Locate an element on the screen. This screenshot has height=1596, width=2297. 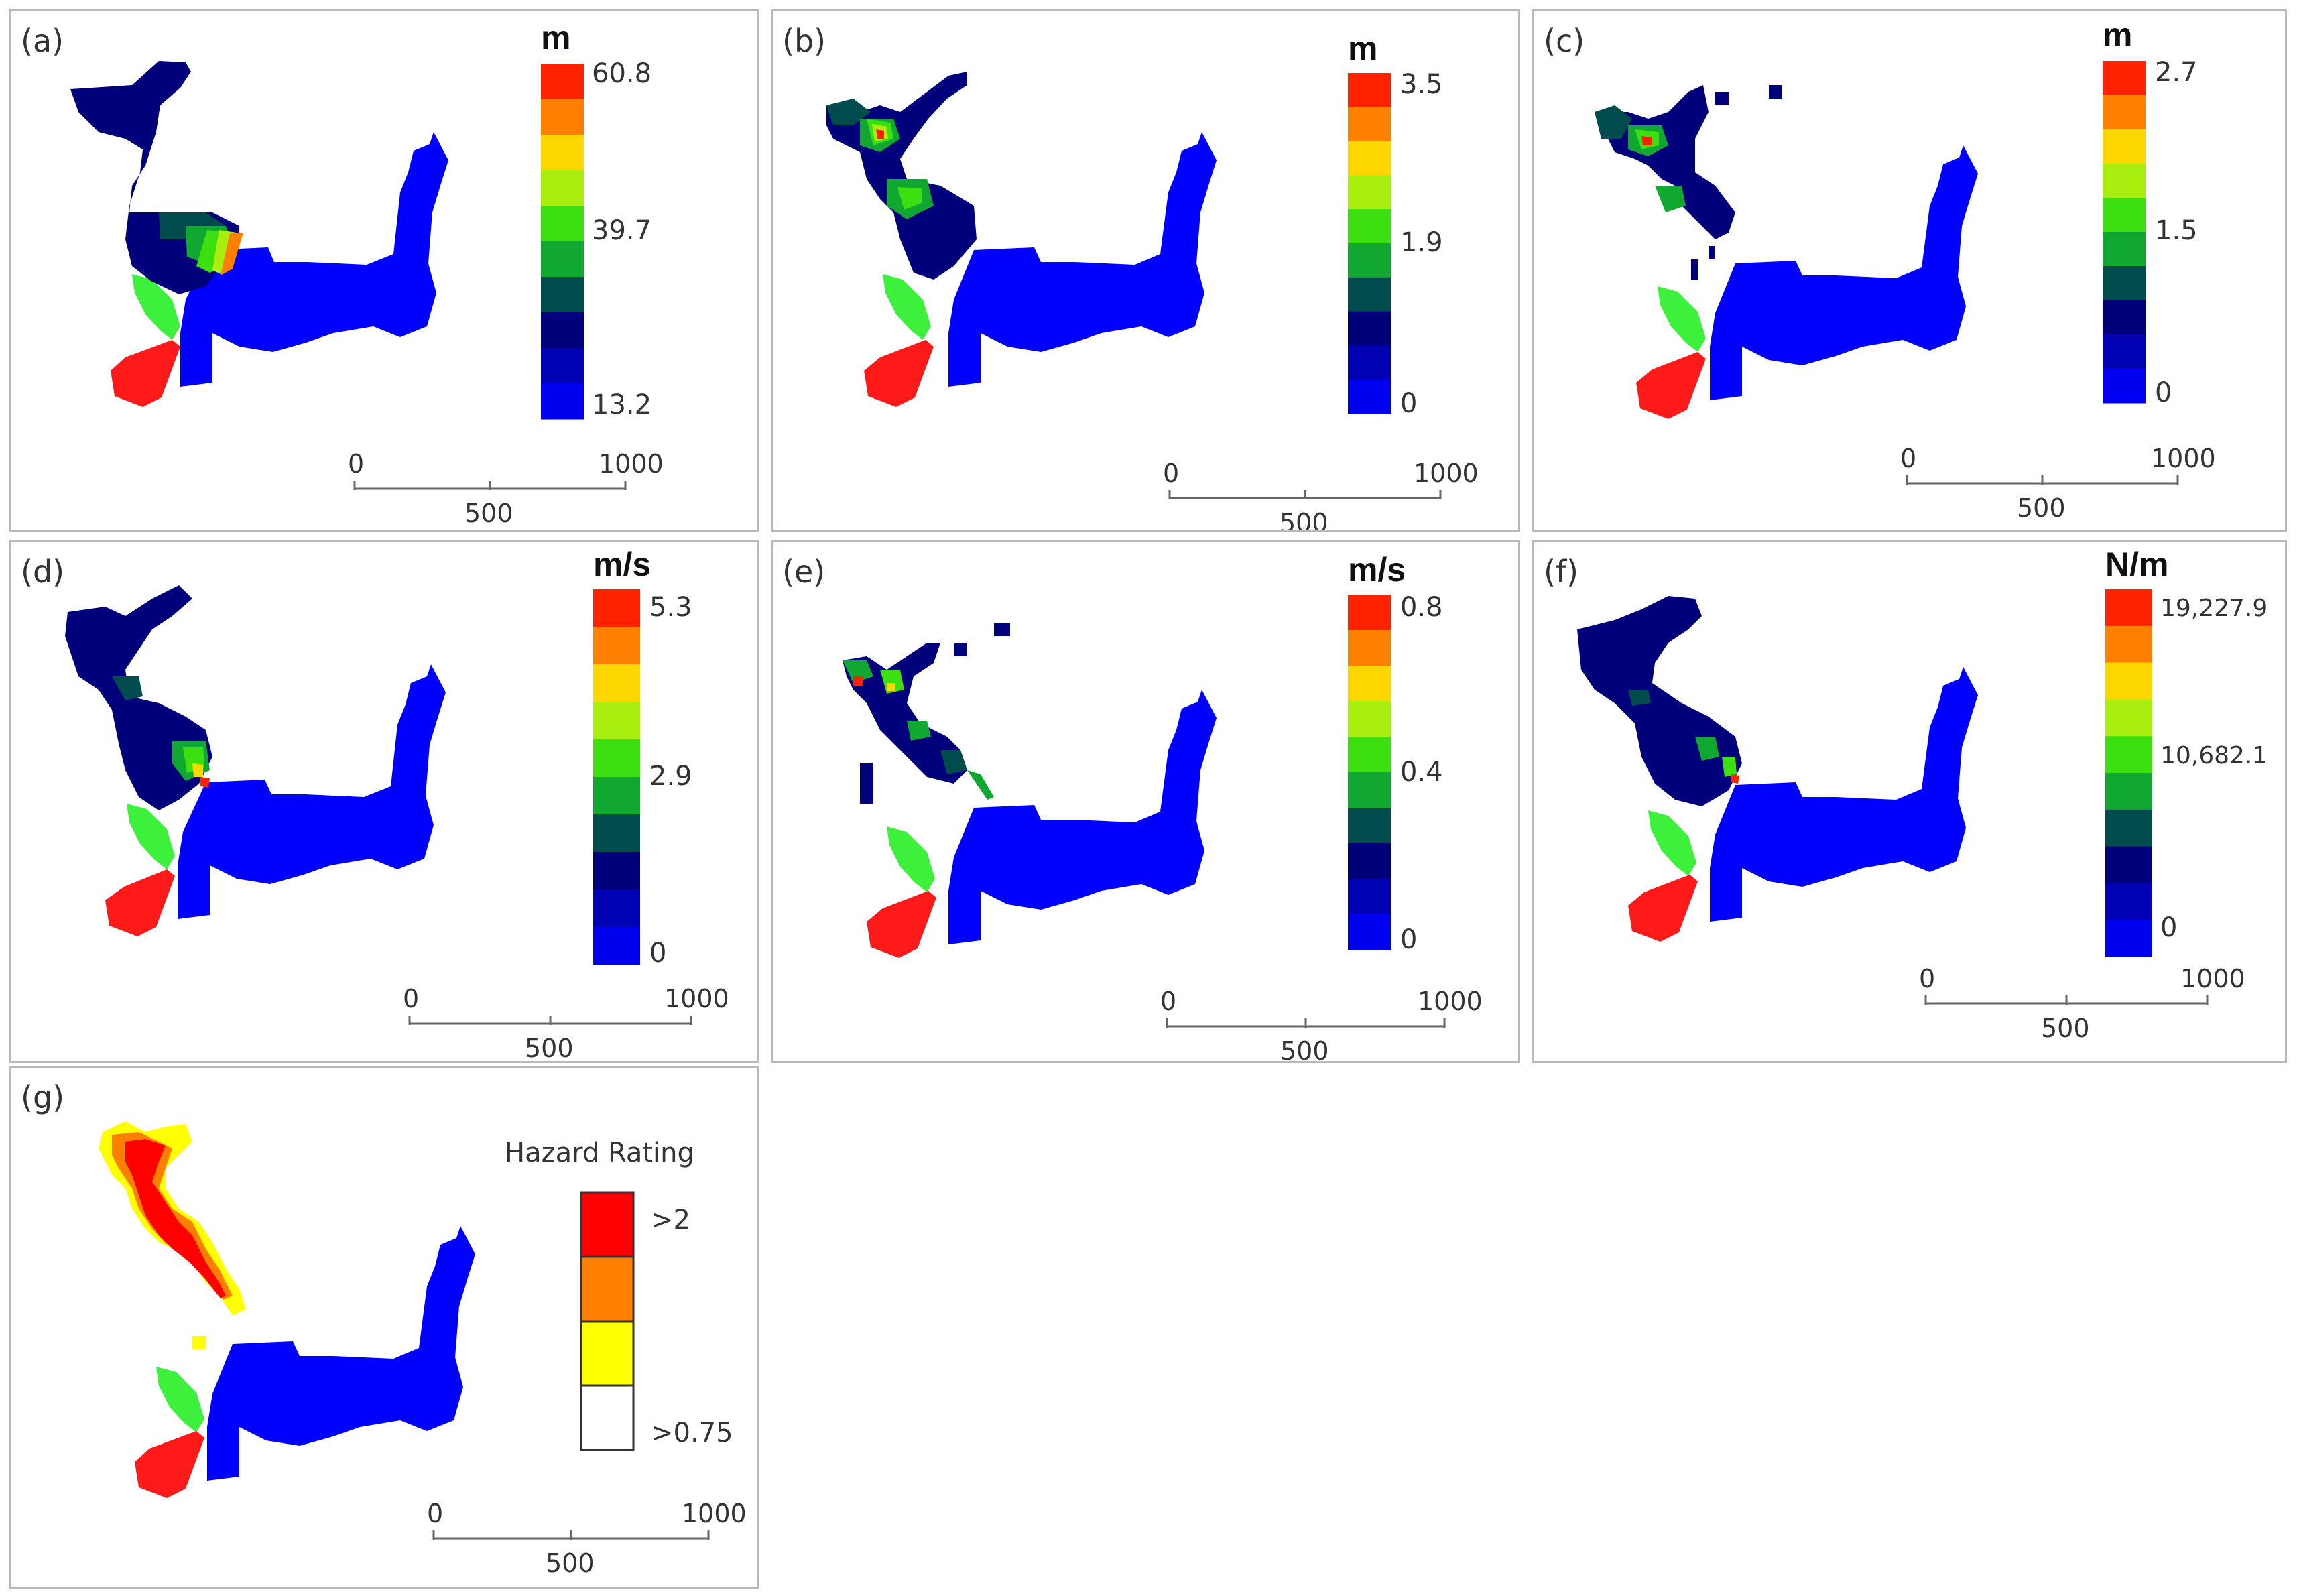
map-a: (a) m 60.8 39.7 13.2 0 500 1000 is located at coordinates (342, 273).